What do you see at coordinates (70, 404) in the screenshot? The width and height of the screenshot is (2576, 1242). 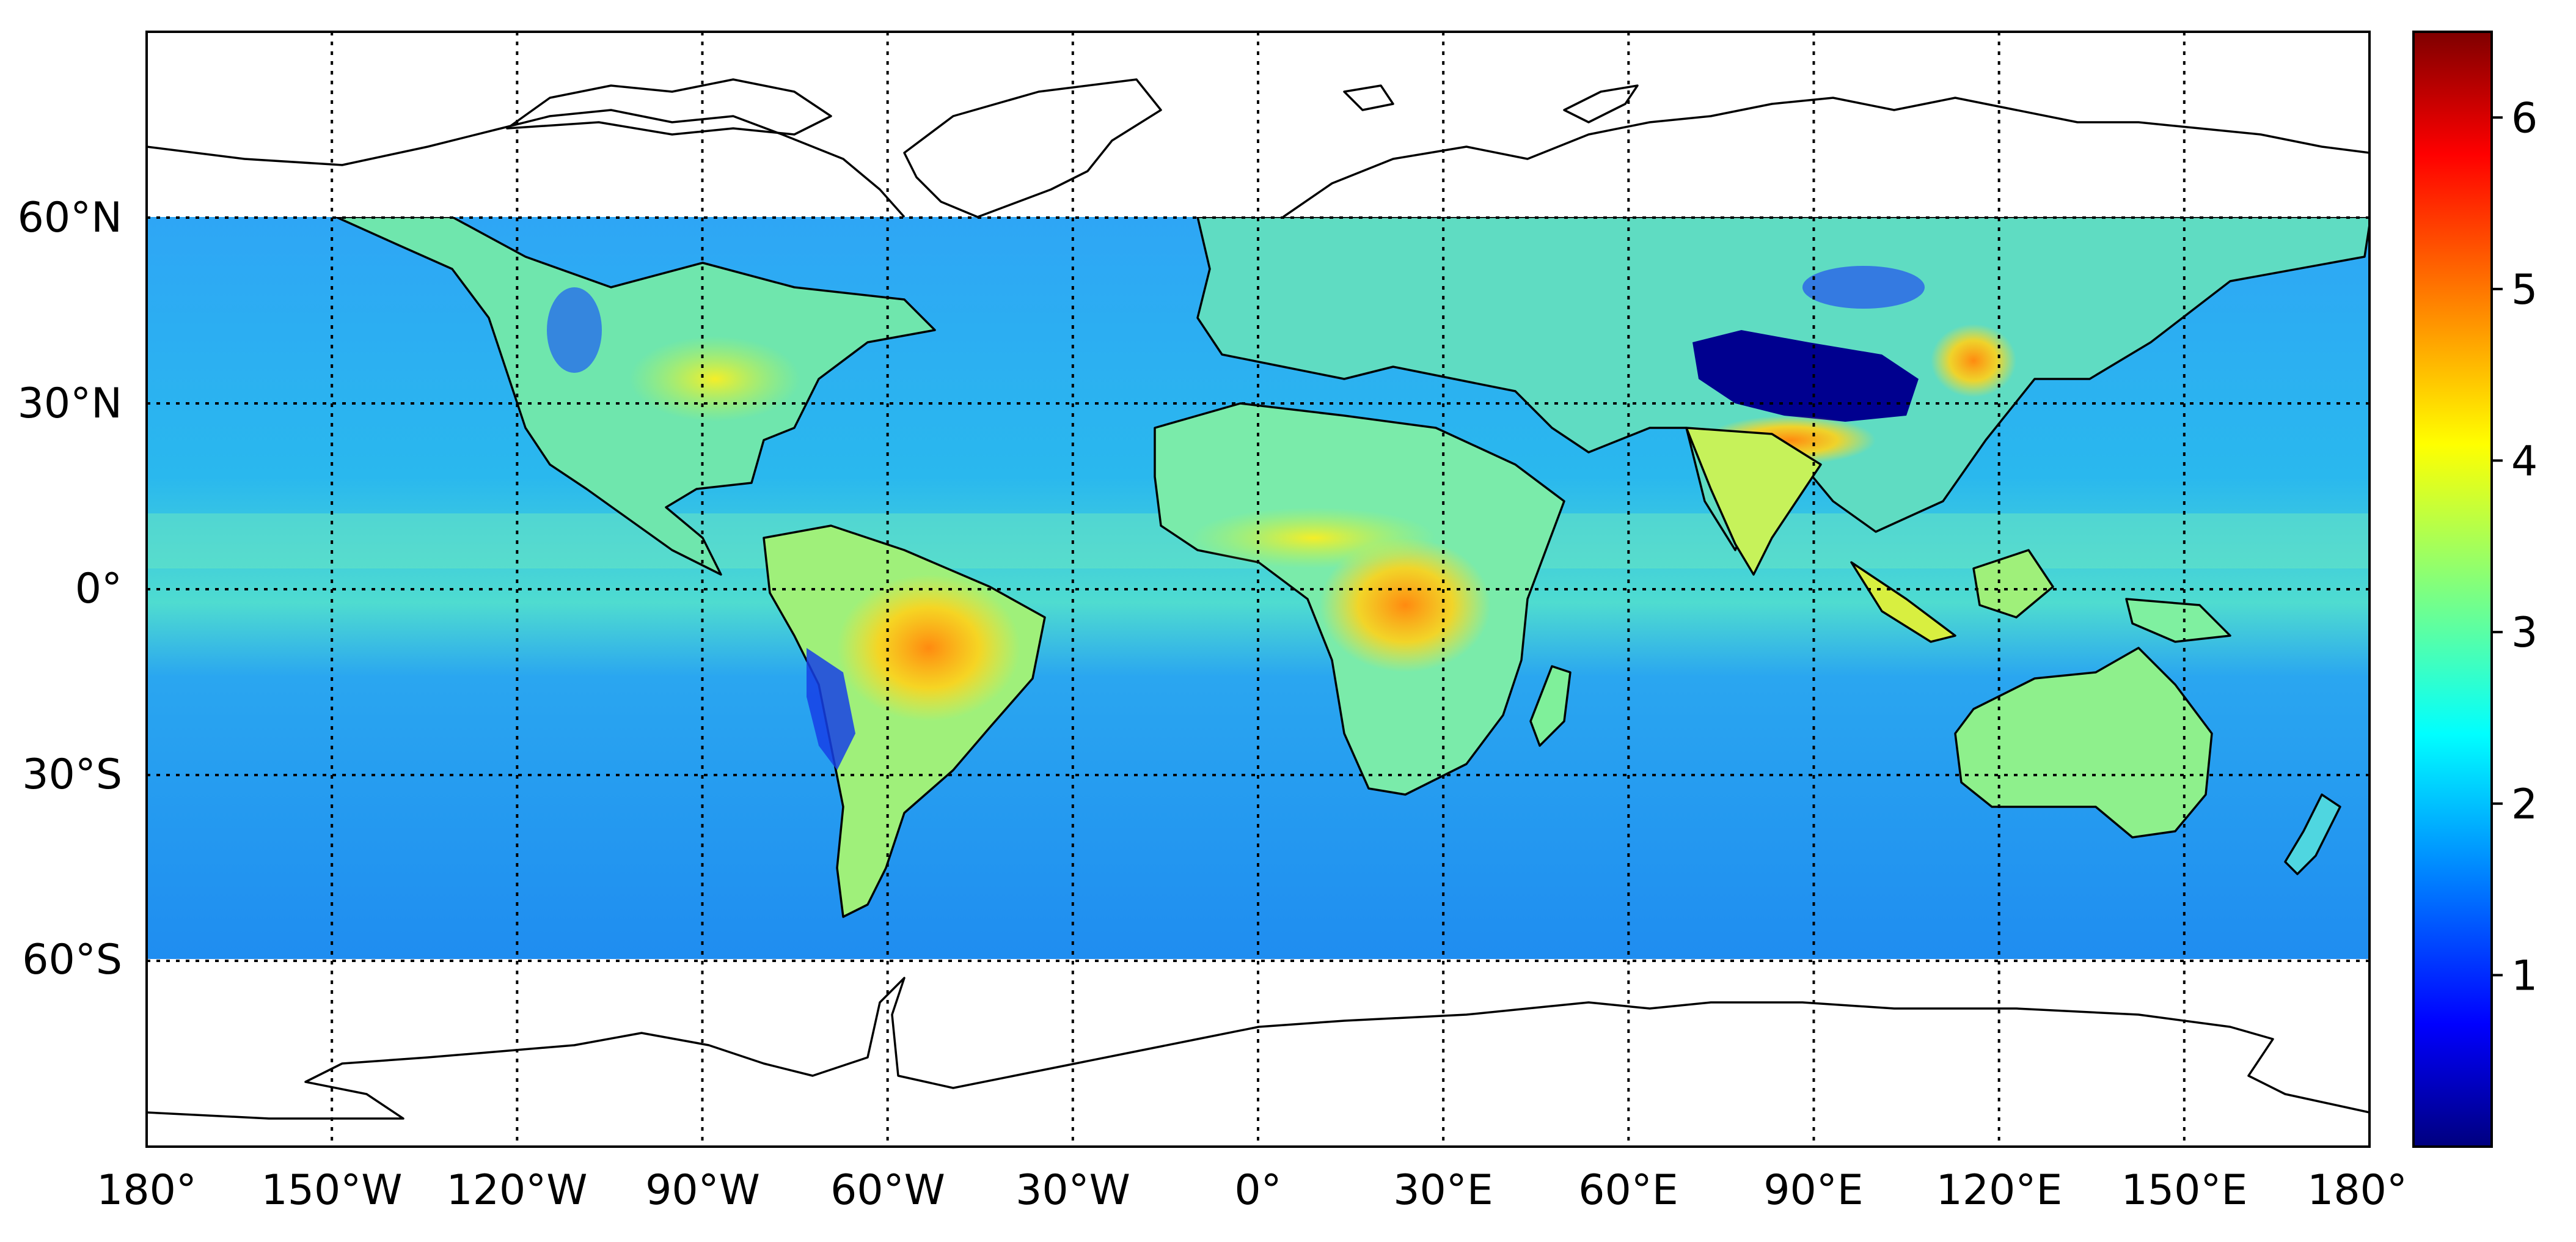 I see `y-tick-label: 30°N` at bounding box center [70, 404].